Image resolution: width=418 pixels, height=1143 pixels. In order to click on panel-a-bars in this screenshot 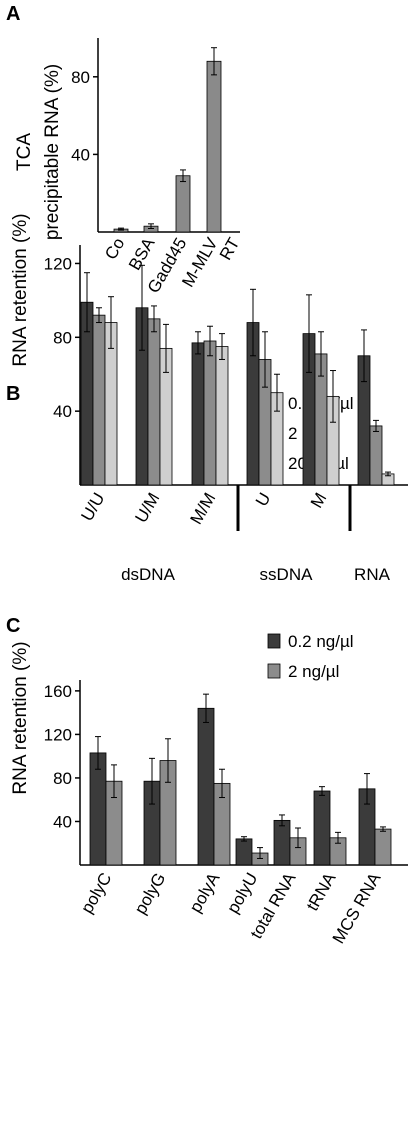, I will do `click(167, 140)`.